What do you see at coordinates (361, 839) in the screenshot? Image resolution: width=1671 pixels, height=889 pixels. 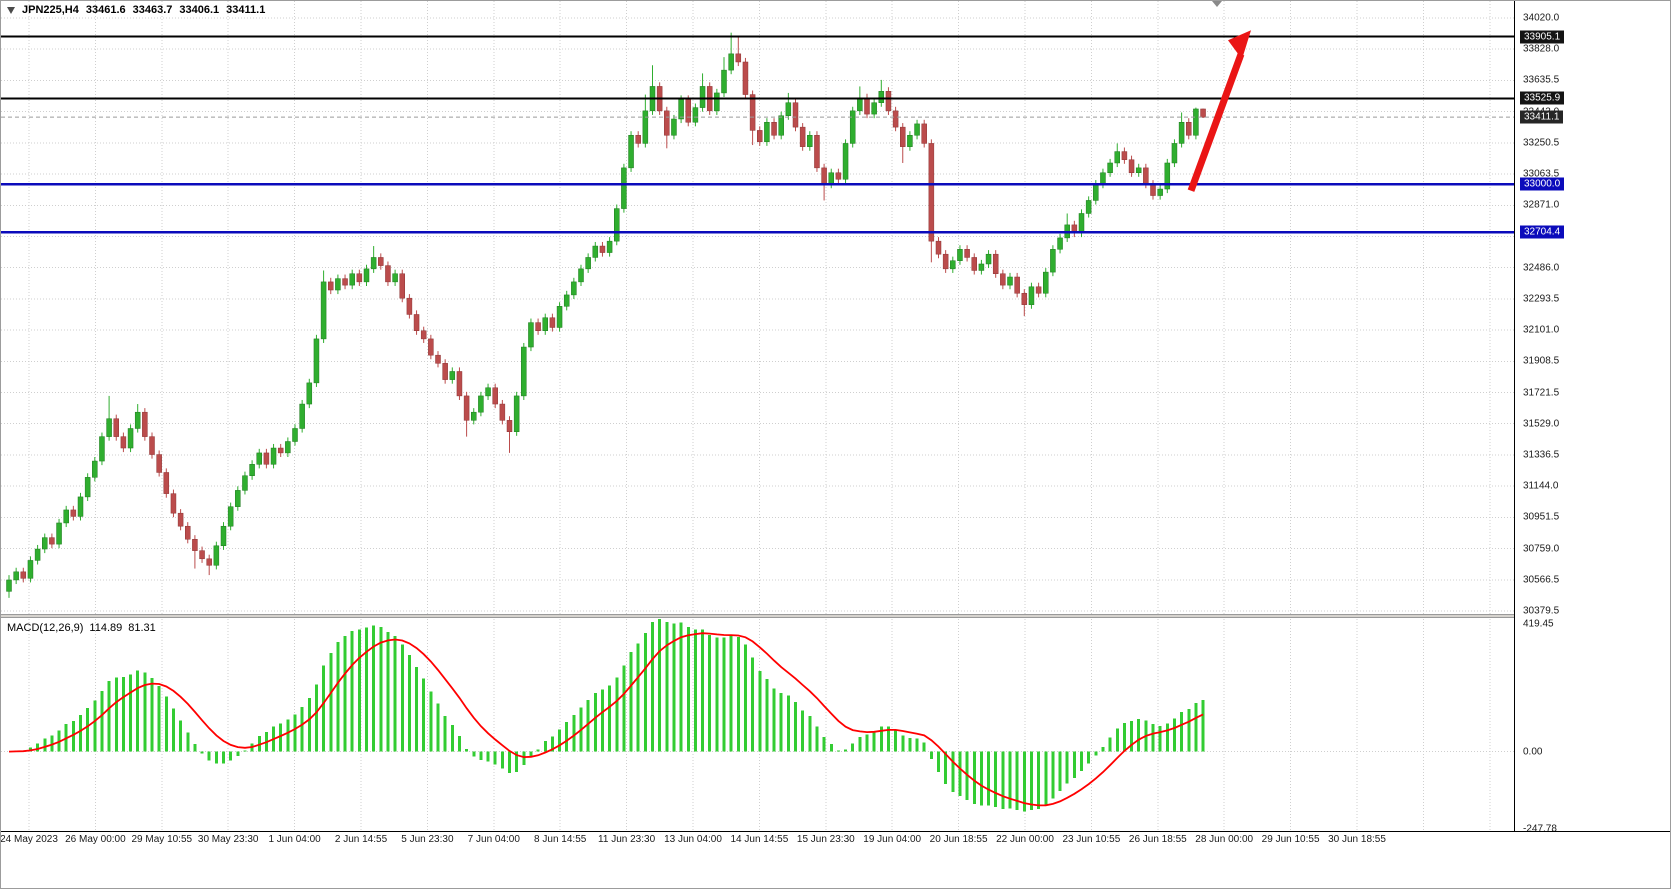 I see `time-axis-label: 2 Jun 14:55` at bounding box center [361, 839].